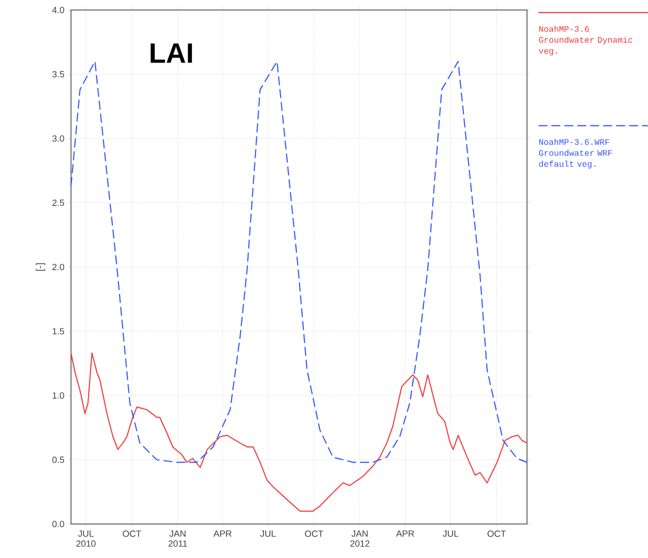 The width and height of the screenshot is (648, 558). Describe the element at coordinates (58, 10) in the screenshot. I see `y-tick-label: 4.0` at that location.